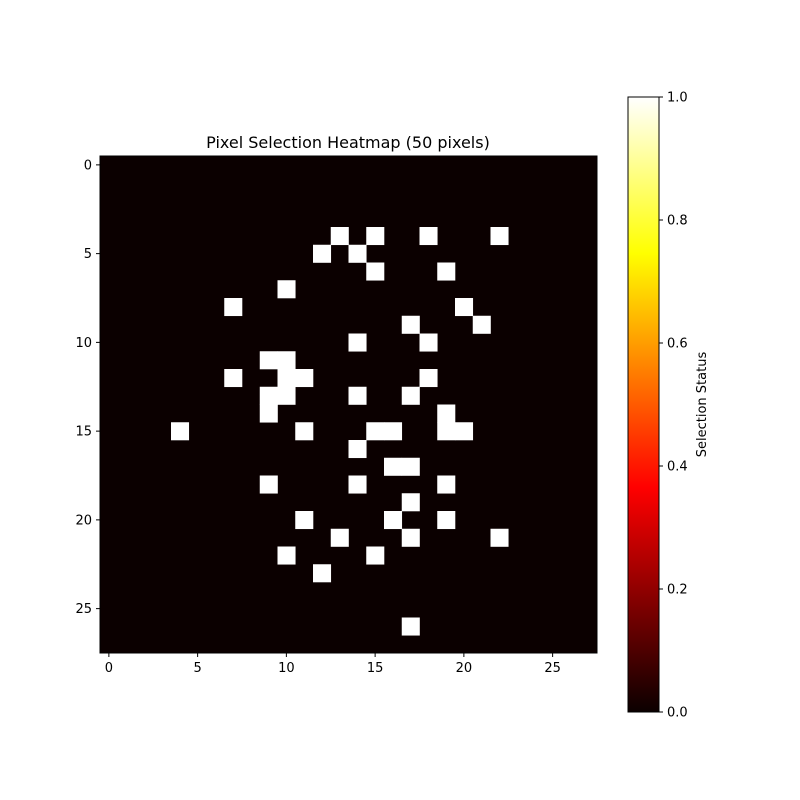 The height and width of the screenshot is (800, 800). What do you see at coordinates (552, 668) in the screenshot?
I see `x-tick-label: 25` at bounding box center [552, 668].